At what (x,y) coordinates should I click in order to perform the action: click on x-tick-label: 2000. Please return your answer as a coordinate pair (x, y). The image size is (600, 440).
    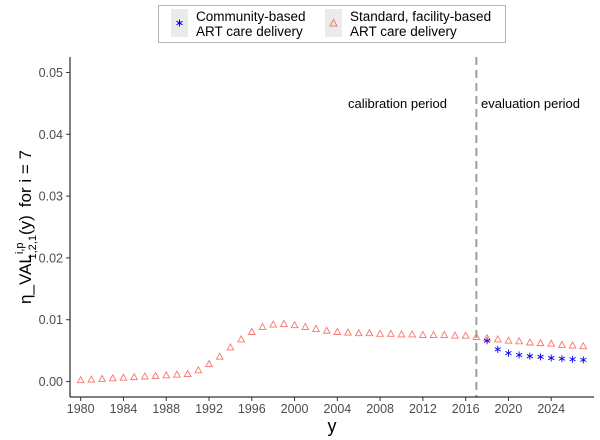
    Looking at the image, I should click on (295, 409).